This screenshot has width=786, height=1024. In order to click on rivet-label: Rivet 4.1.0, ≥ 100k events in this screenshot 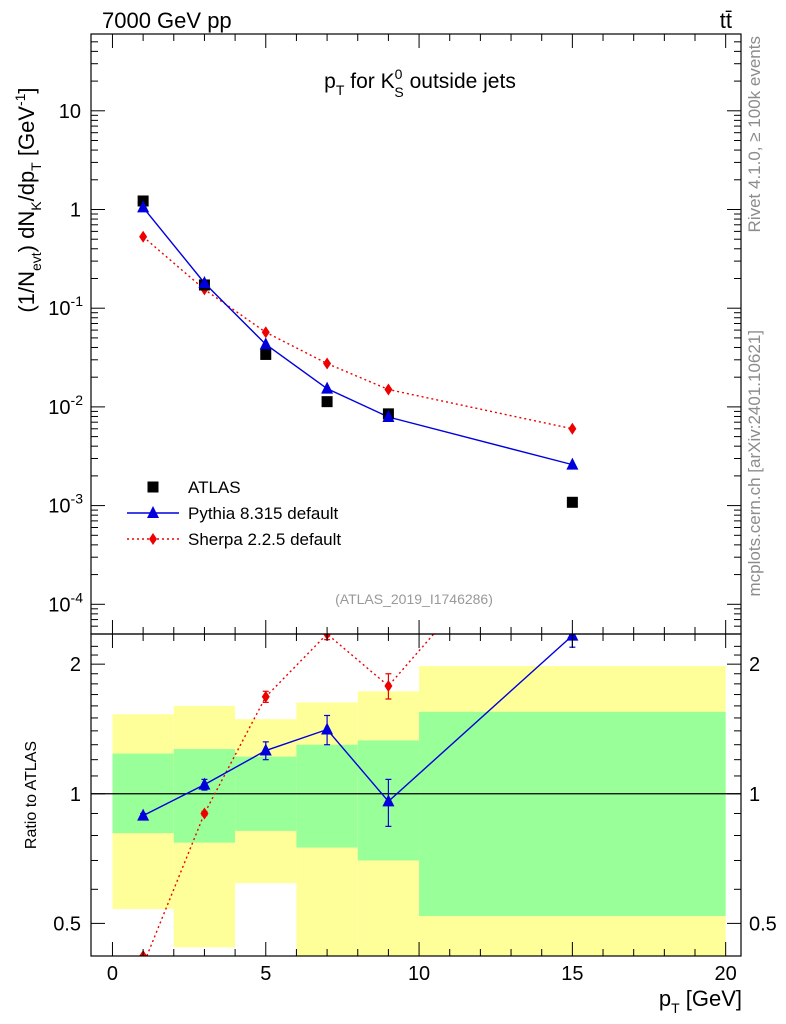, I will do `click(754, 134)`.